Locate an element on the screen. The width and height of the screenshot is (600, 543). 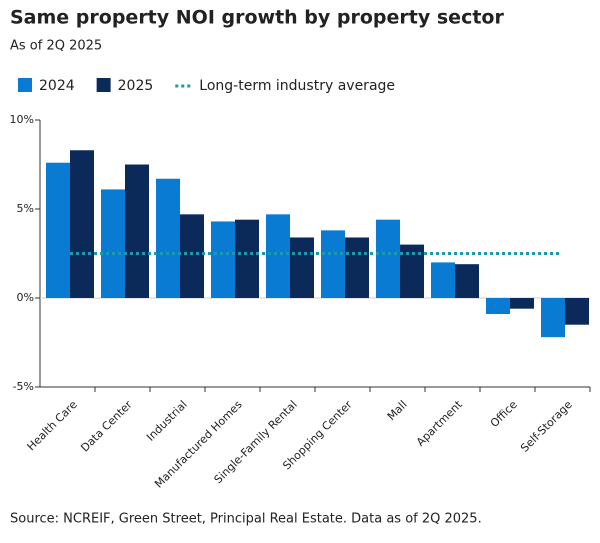
x-tick-label: Mall is located at coordinates (397, 410).